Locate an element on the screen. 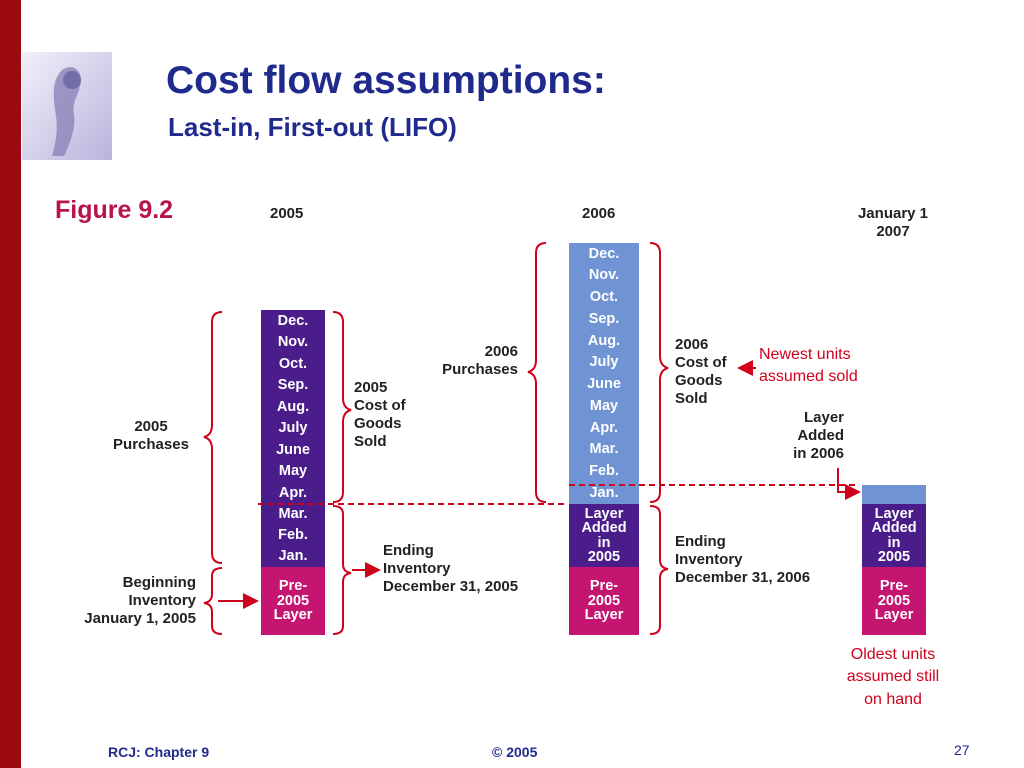 The width and height of the screenshot is (1024, 768). column-jan-2007: Layer Added in 2005 Pre- 2005 Layer is located at coordinates (894, 560).